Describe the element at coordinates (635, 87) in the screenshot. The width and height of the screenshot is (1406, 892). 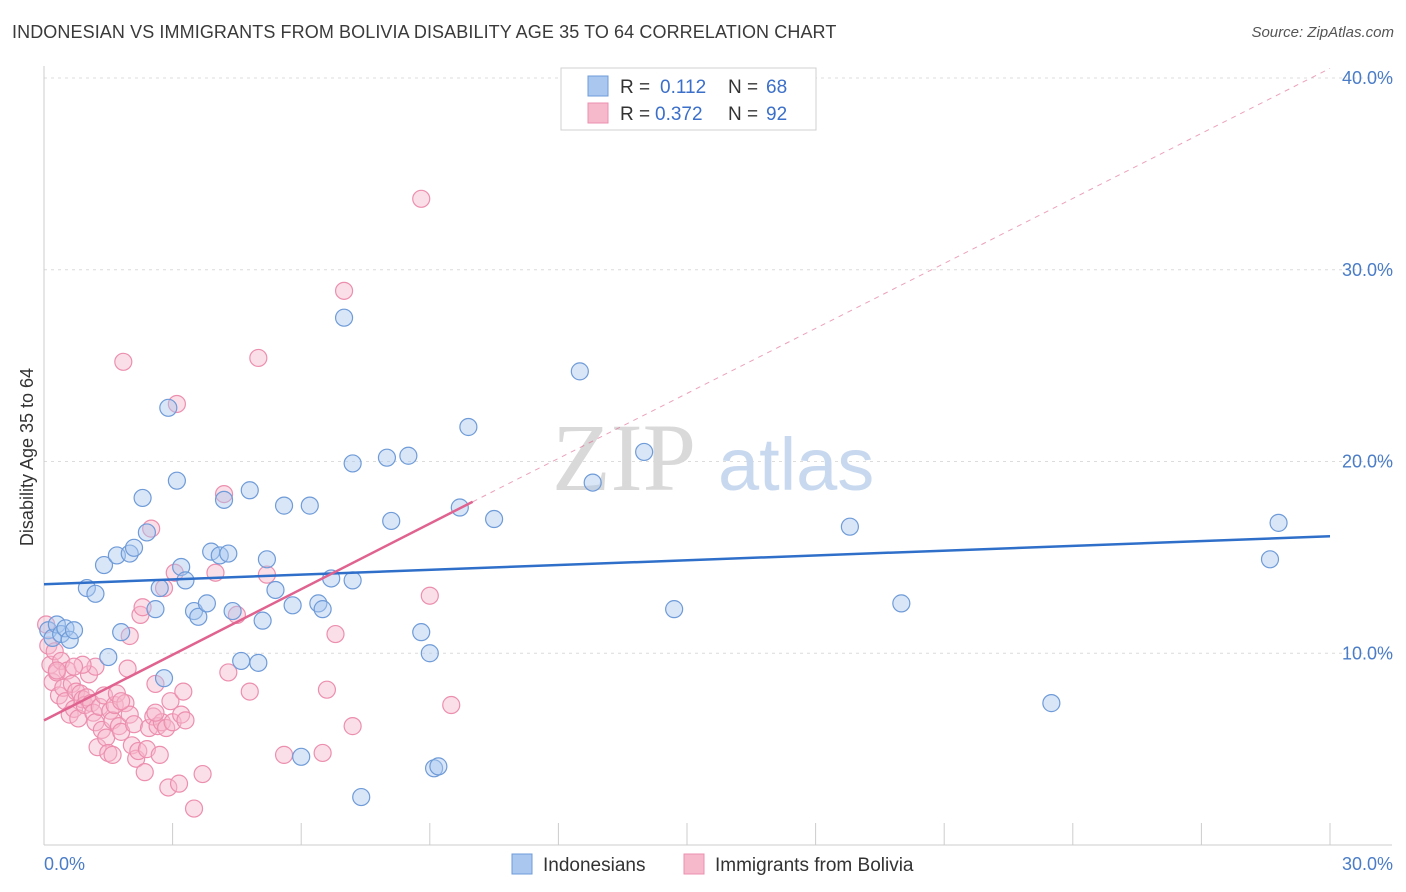
I see `legend-r-label-1: R =` at that location.